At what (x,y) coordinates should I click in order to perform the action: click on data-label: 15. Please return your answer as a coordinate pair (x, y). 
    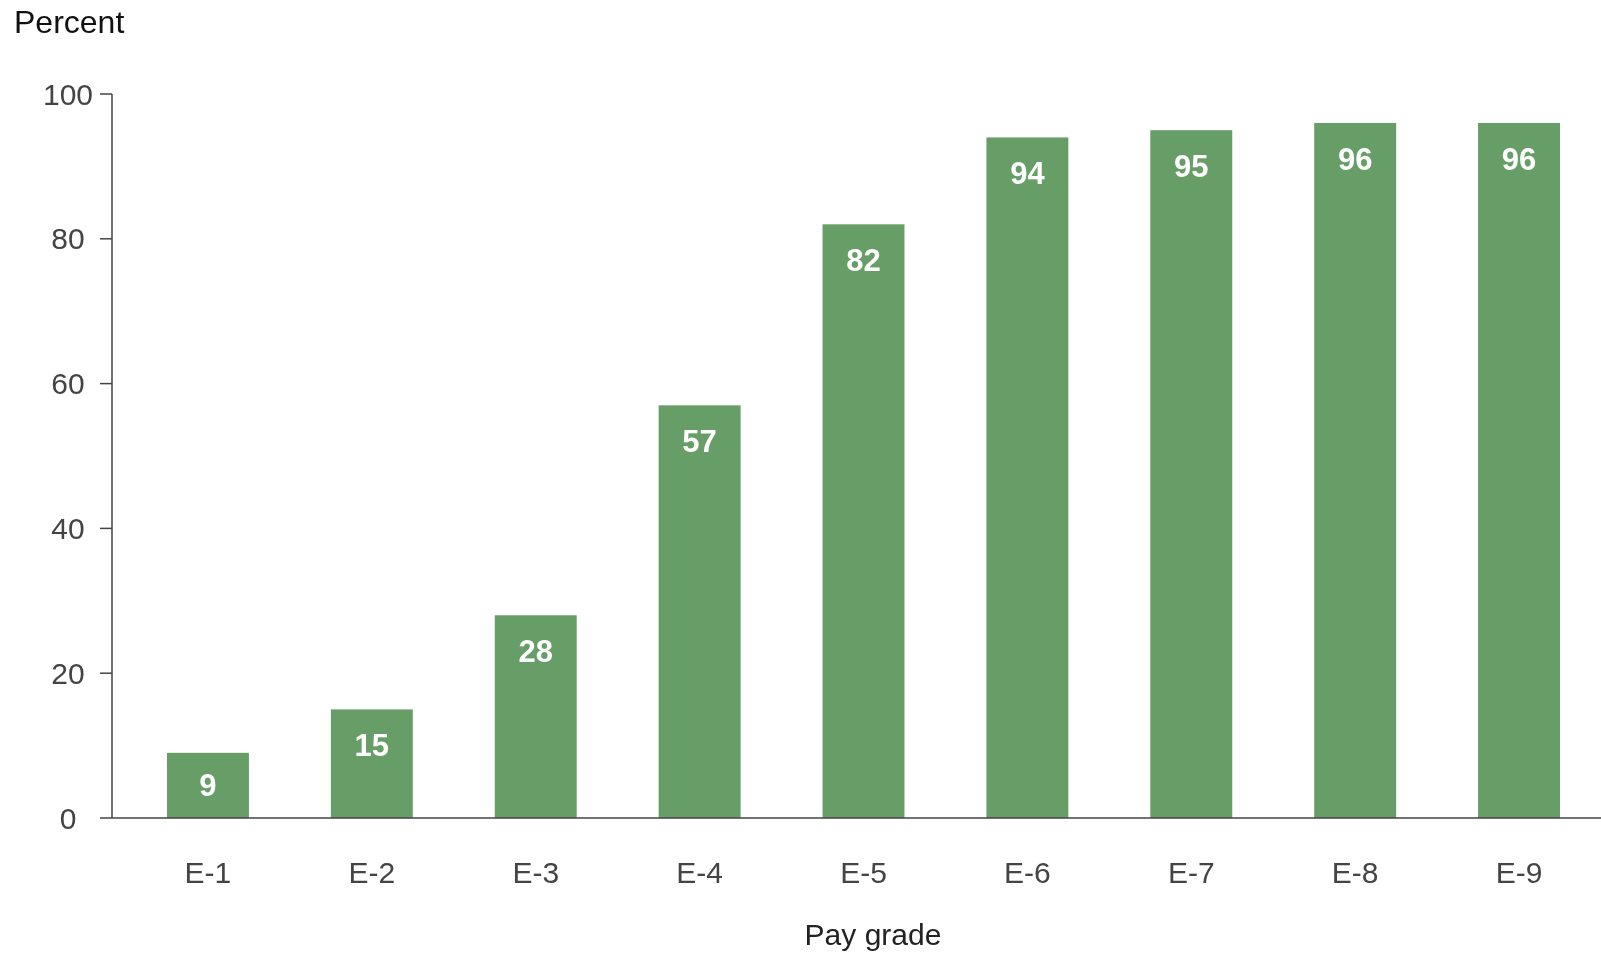
    Looking at the image, I should click on (372, 746).